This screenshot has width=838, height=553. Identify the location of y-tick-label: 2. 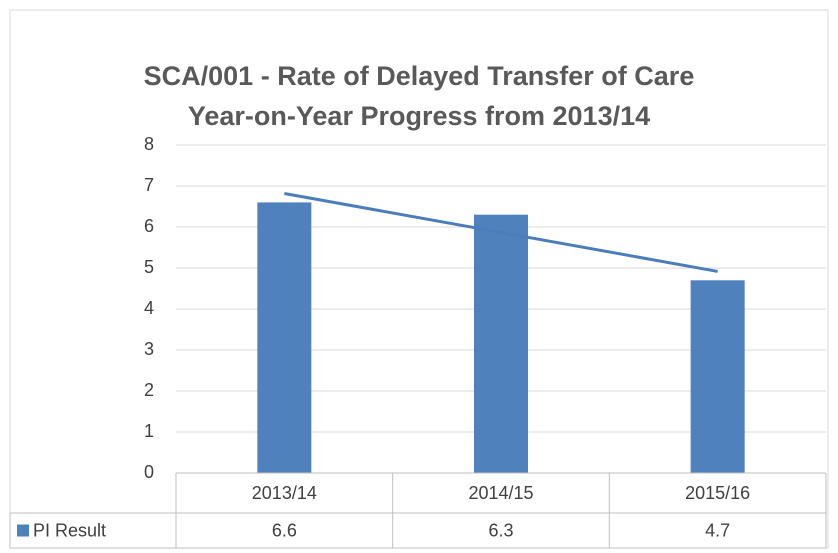
(149, 390).